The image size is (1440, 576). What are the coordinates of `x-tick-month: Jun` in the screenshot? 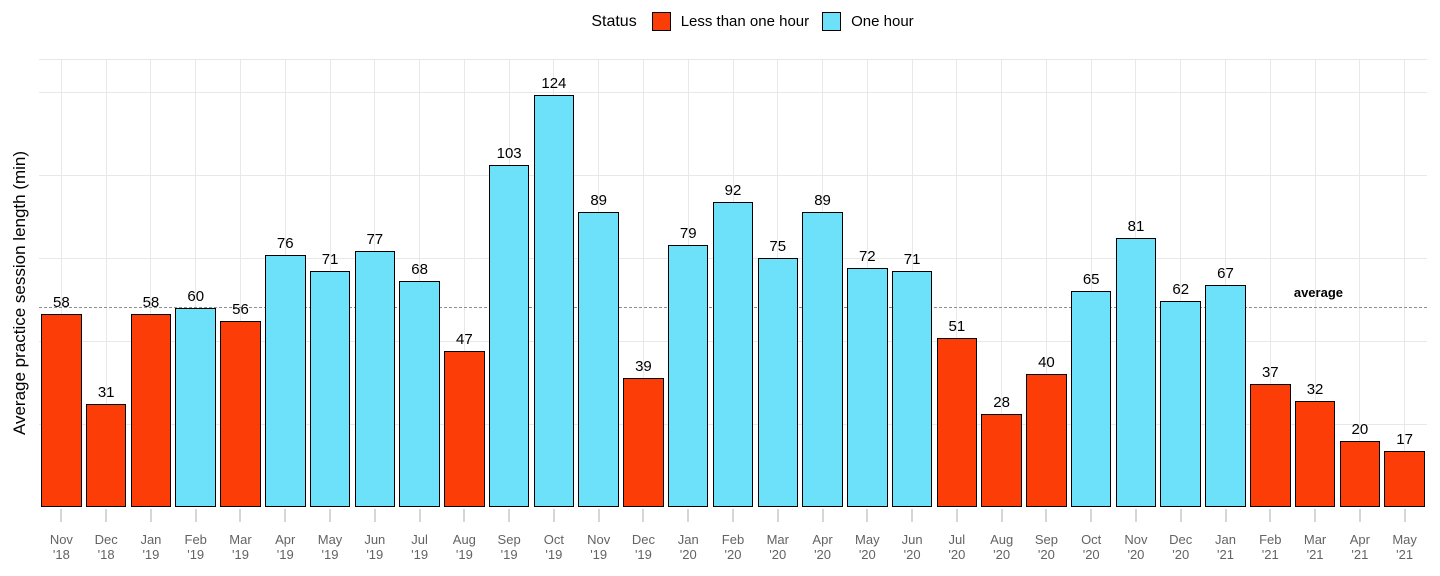 It's located at (912, 539).